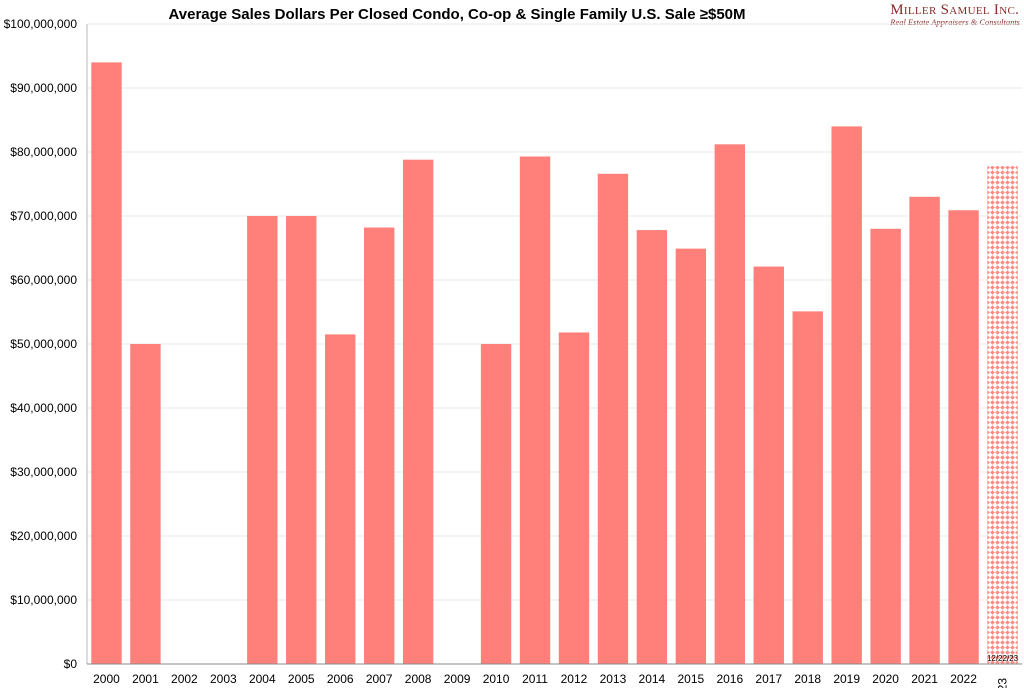 The width and height of the screenshot is (1024, 688). Describe the element at coordinates (379, 679) in the screenshot. I see `x-tick-label: 2007` at that location.